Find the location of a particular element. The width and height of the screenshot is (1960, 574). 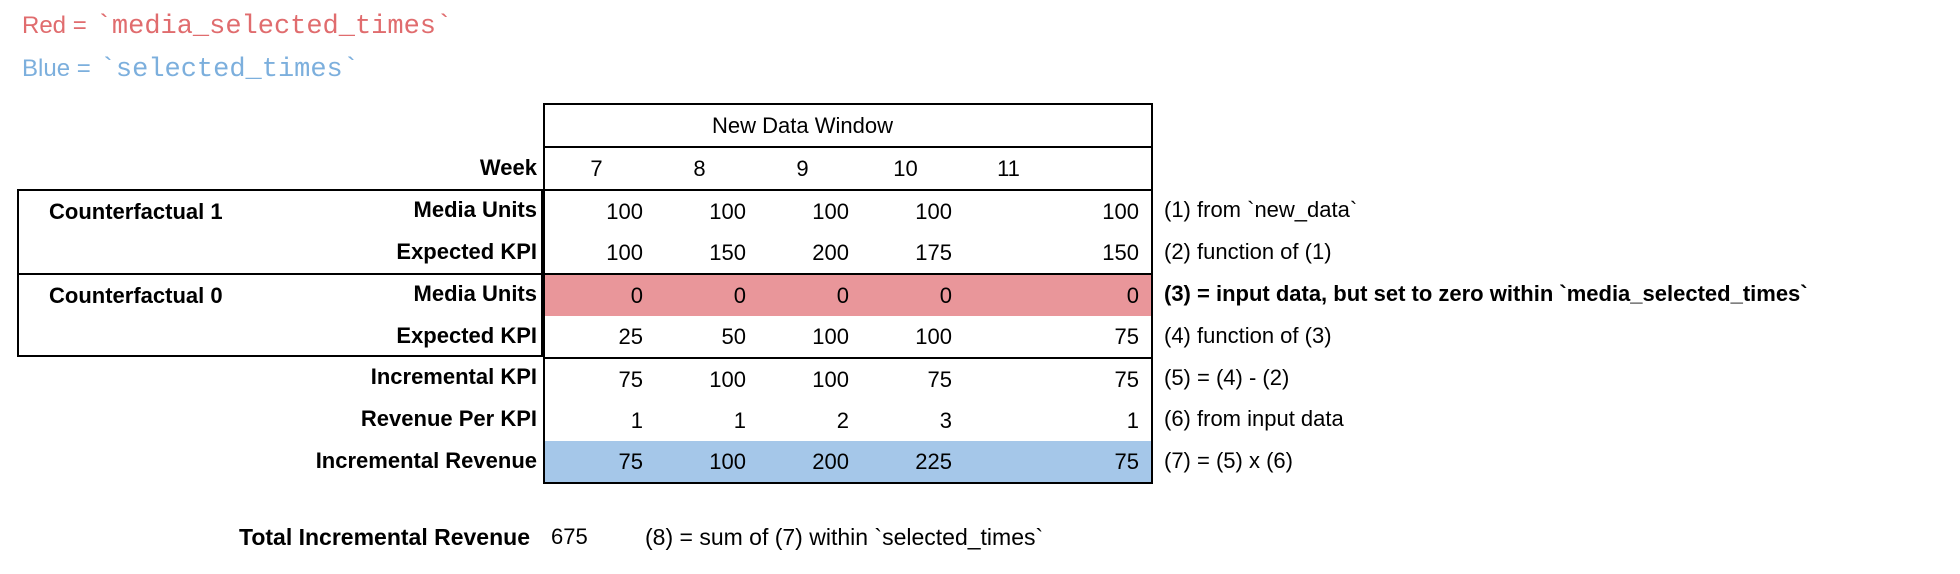

counterfactual-box: Counterfactual 1 Counterfactual 0 is located at coordinates (280, 273).